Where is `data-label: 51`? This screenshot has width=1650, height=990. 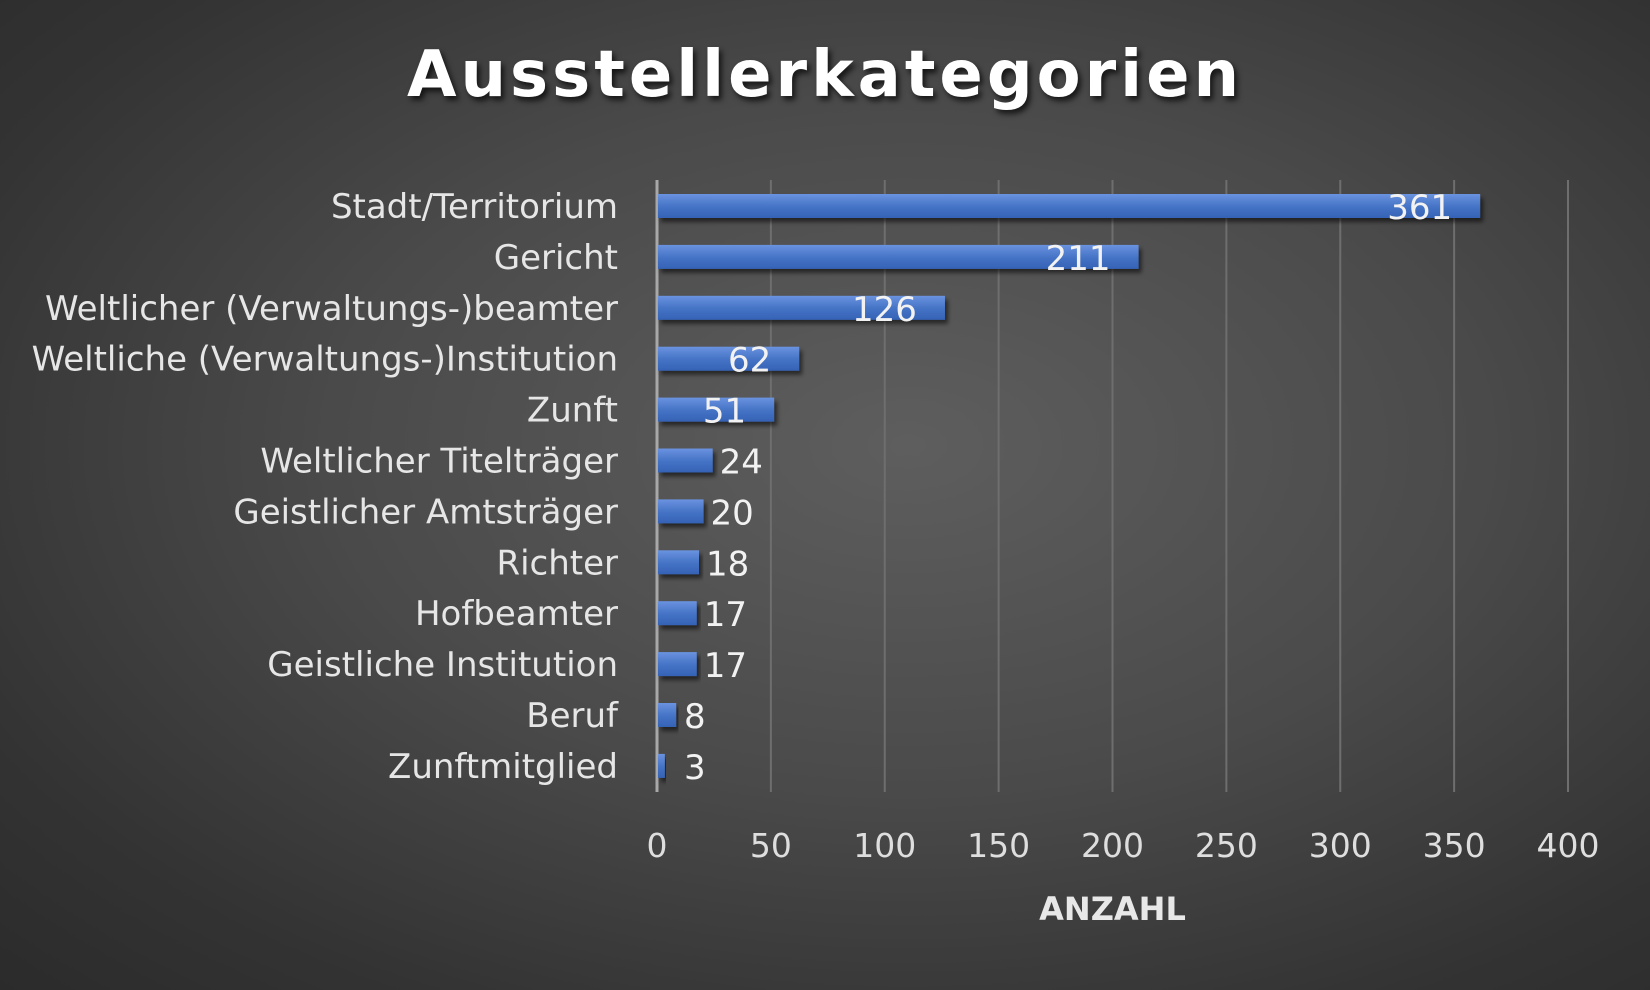
data-label: 51 is located at coordinates (724, 412).